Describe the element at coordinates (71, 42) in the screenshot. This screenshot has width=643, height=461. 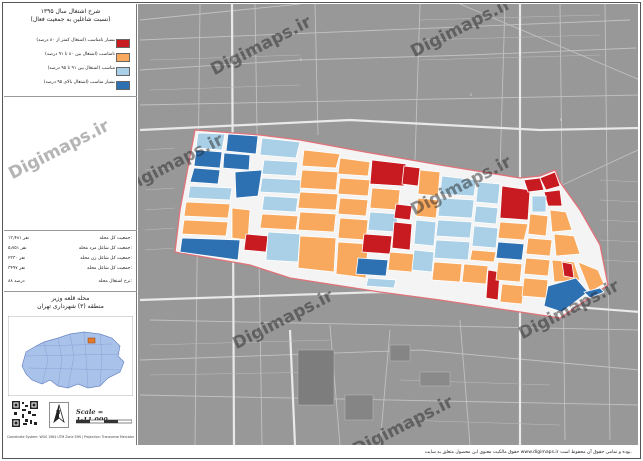
I see `legend-item-very-poor: بسیار نامناسب (اشتغال کمتر از ۸۰ درصد)` at that location.